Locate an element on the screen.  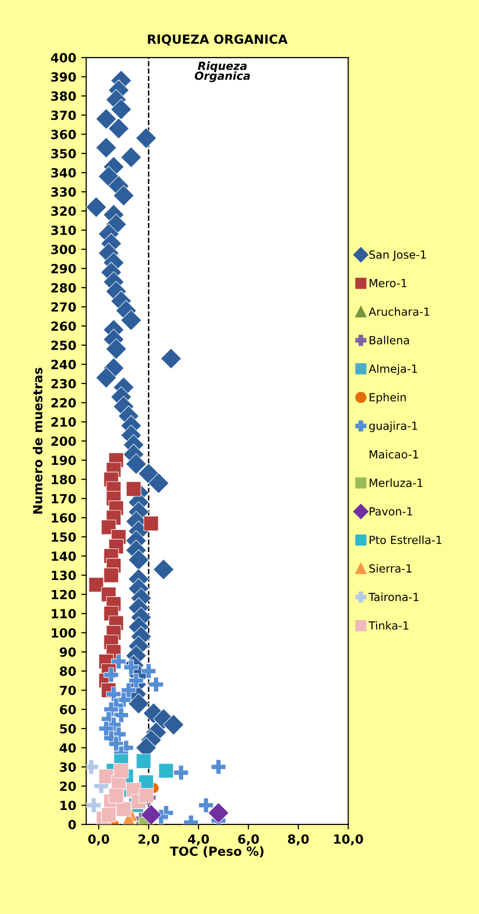
legend-label: Pto Estrella-1 is located at coordinates (406, 539).